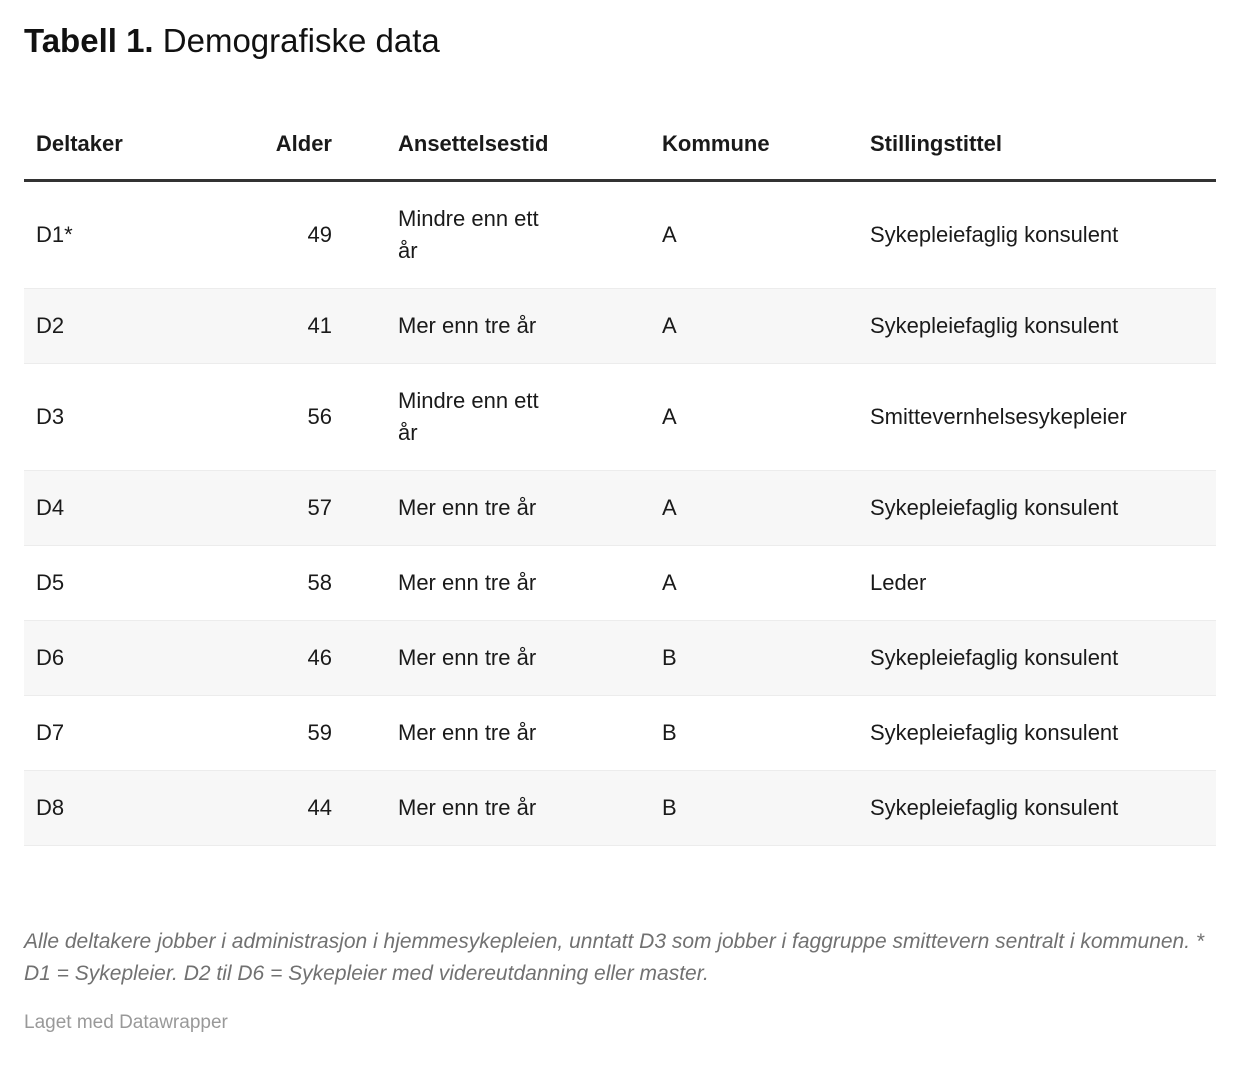 This screenshot has width=1240, height=1076. Describe the element at coordinates (50, 733) in the screenshot. I see `table-cell: D7` at that location.